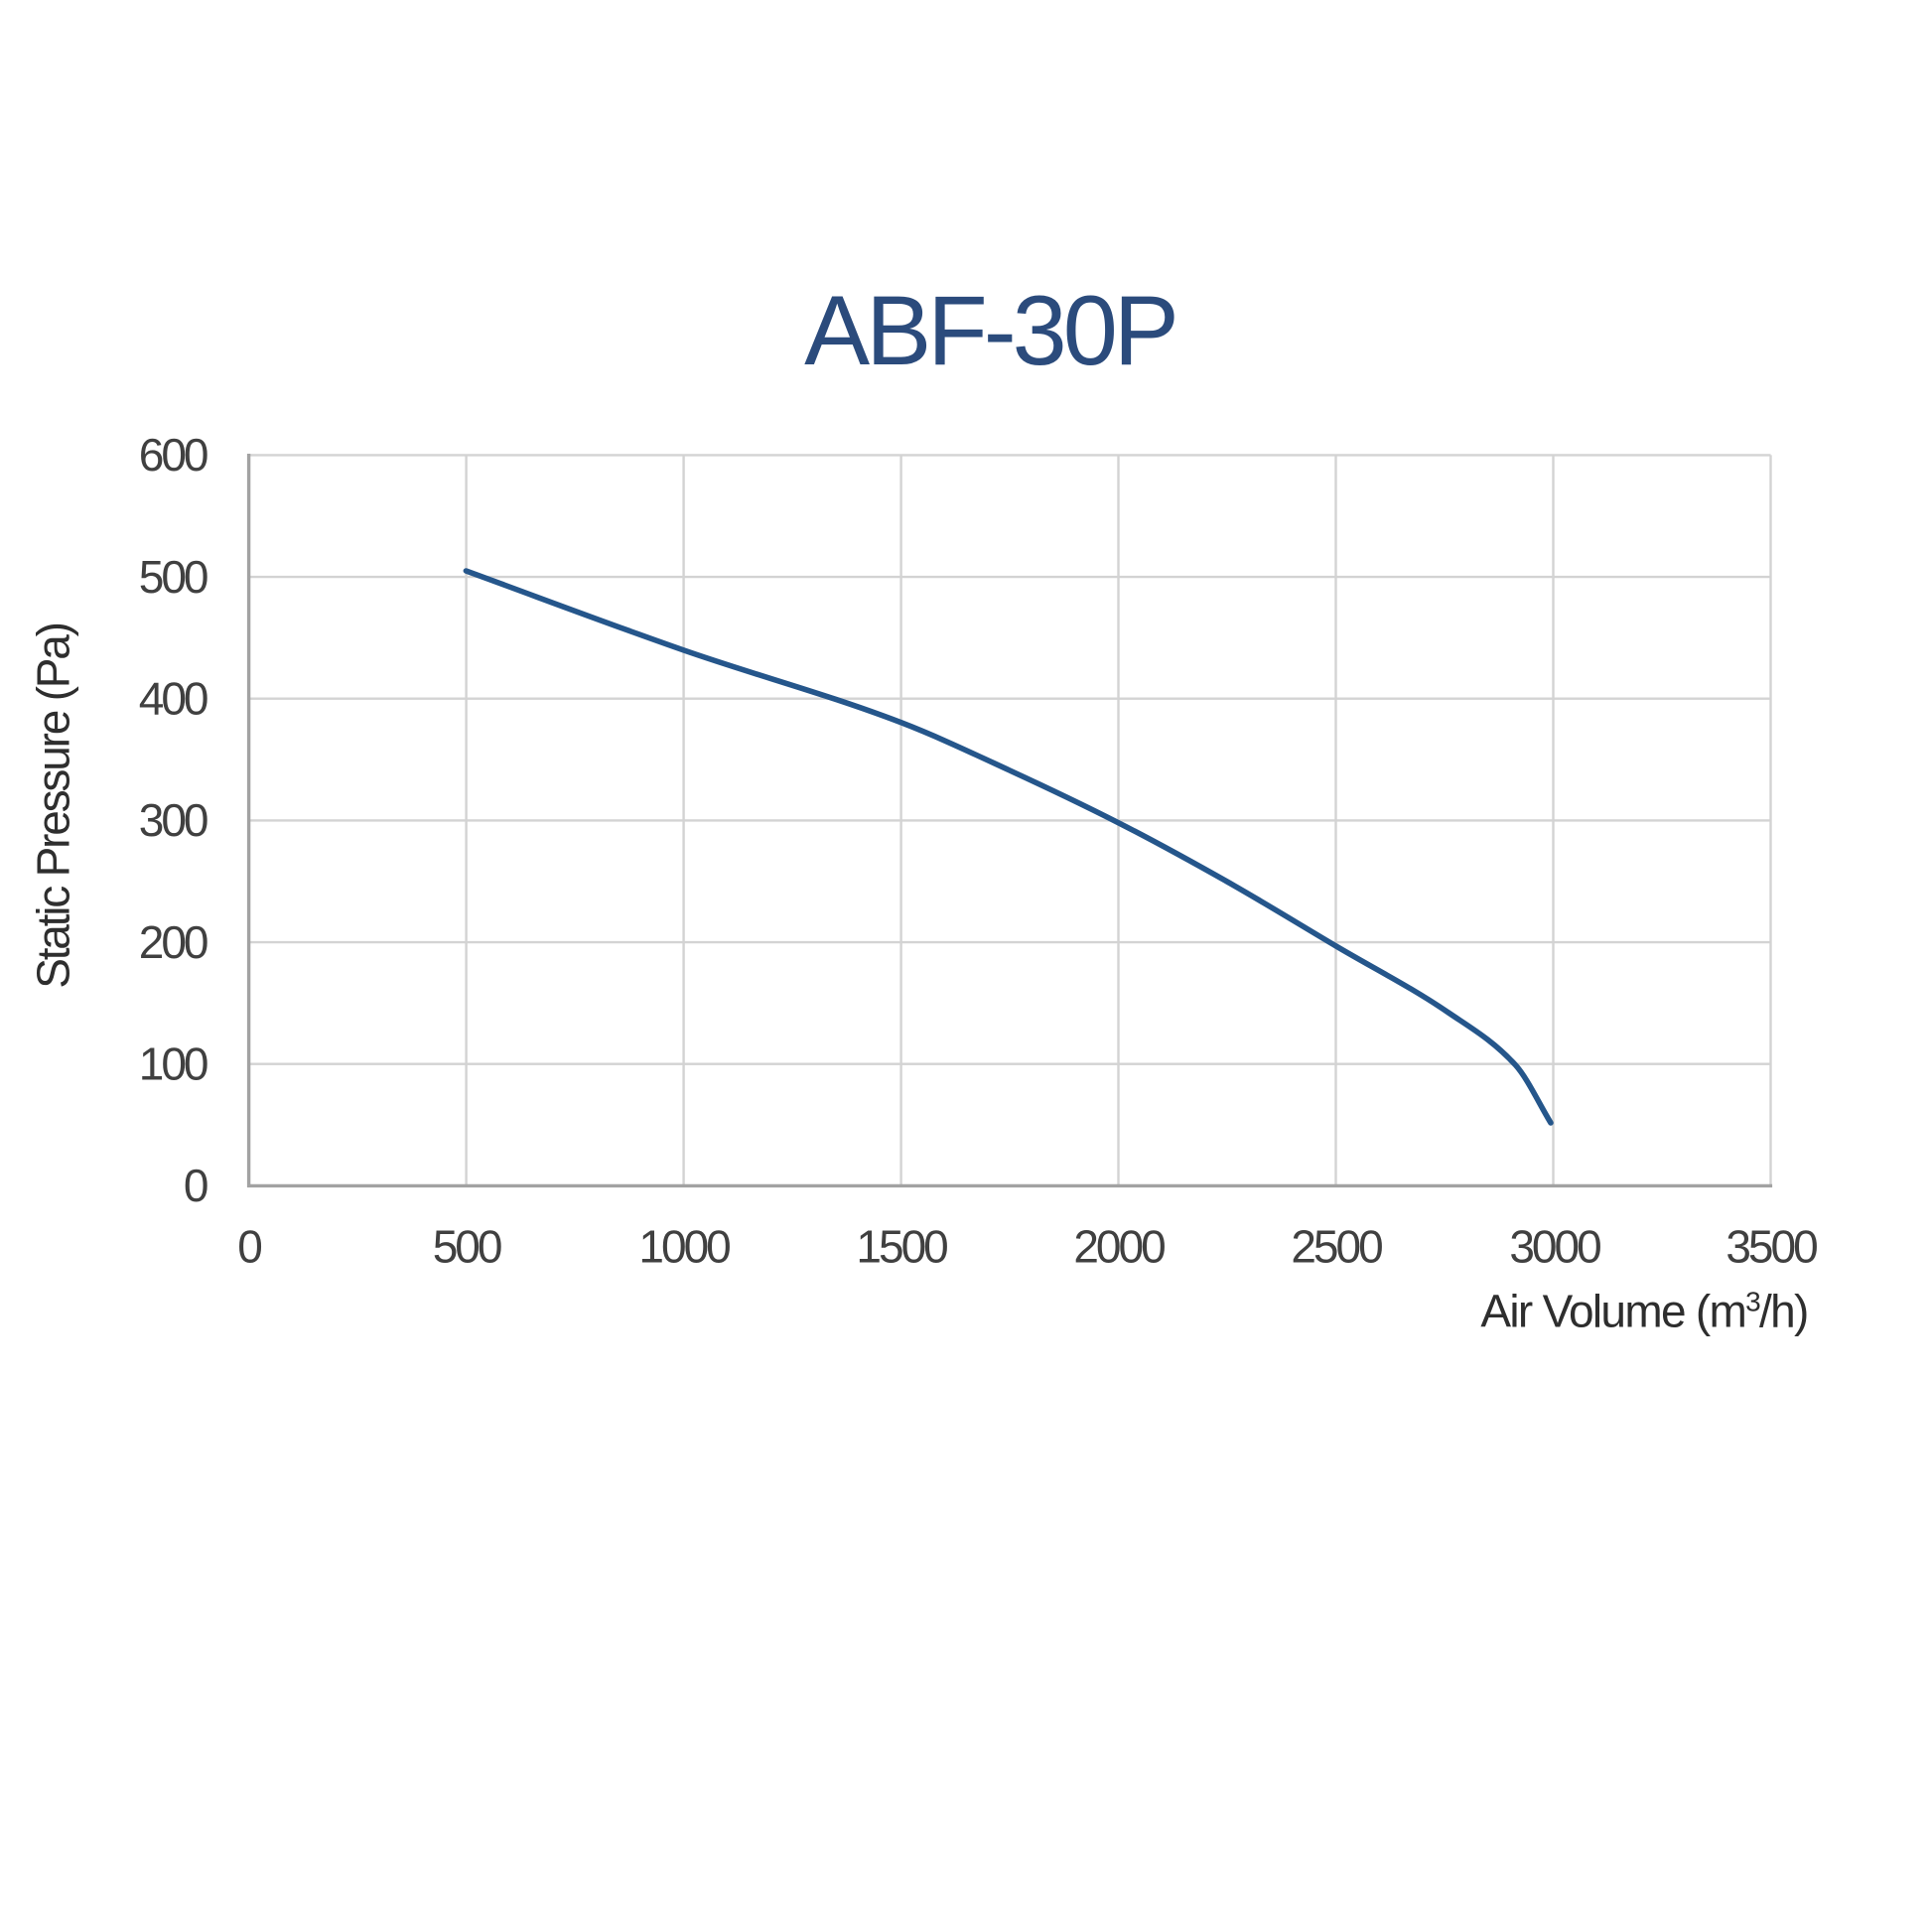 Image resolution: width=1932 pixels, height=1932 pixels. What do you see at coordinates (1644, 1310) in the screenshot?
I see `svg-text: Air Volume (m3/h)` at bounding box center [1644, 1310].